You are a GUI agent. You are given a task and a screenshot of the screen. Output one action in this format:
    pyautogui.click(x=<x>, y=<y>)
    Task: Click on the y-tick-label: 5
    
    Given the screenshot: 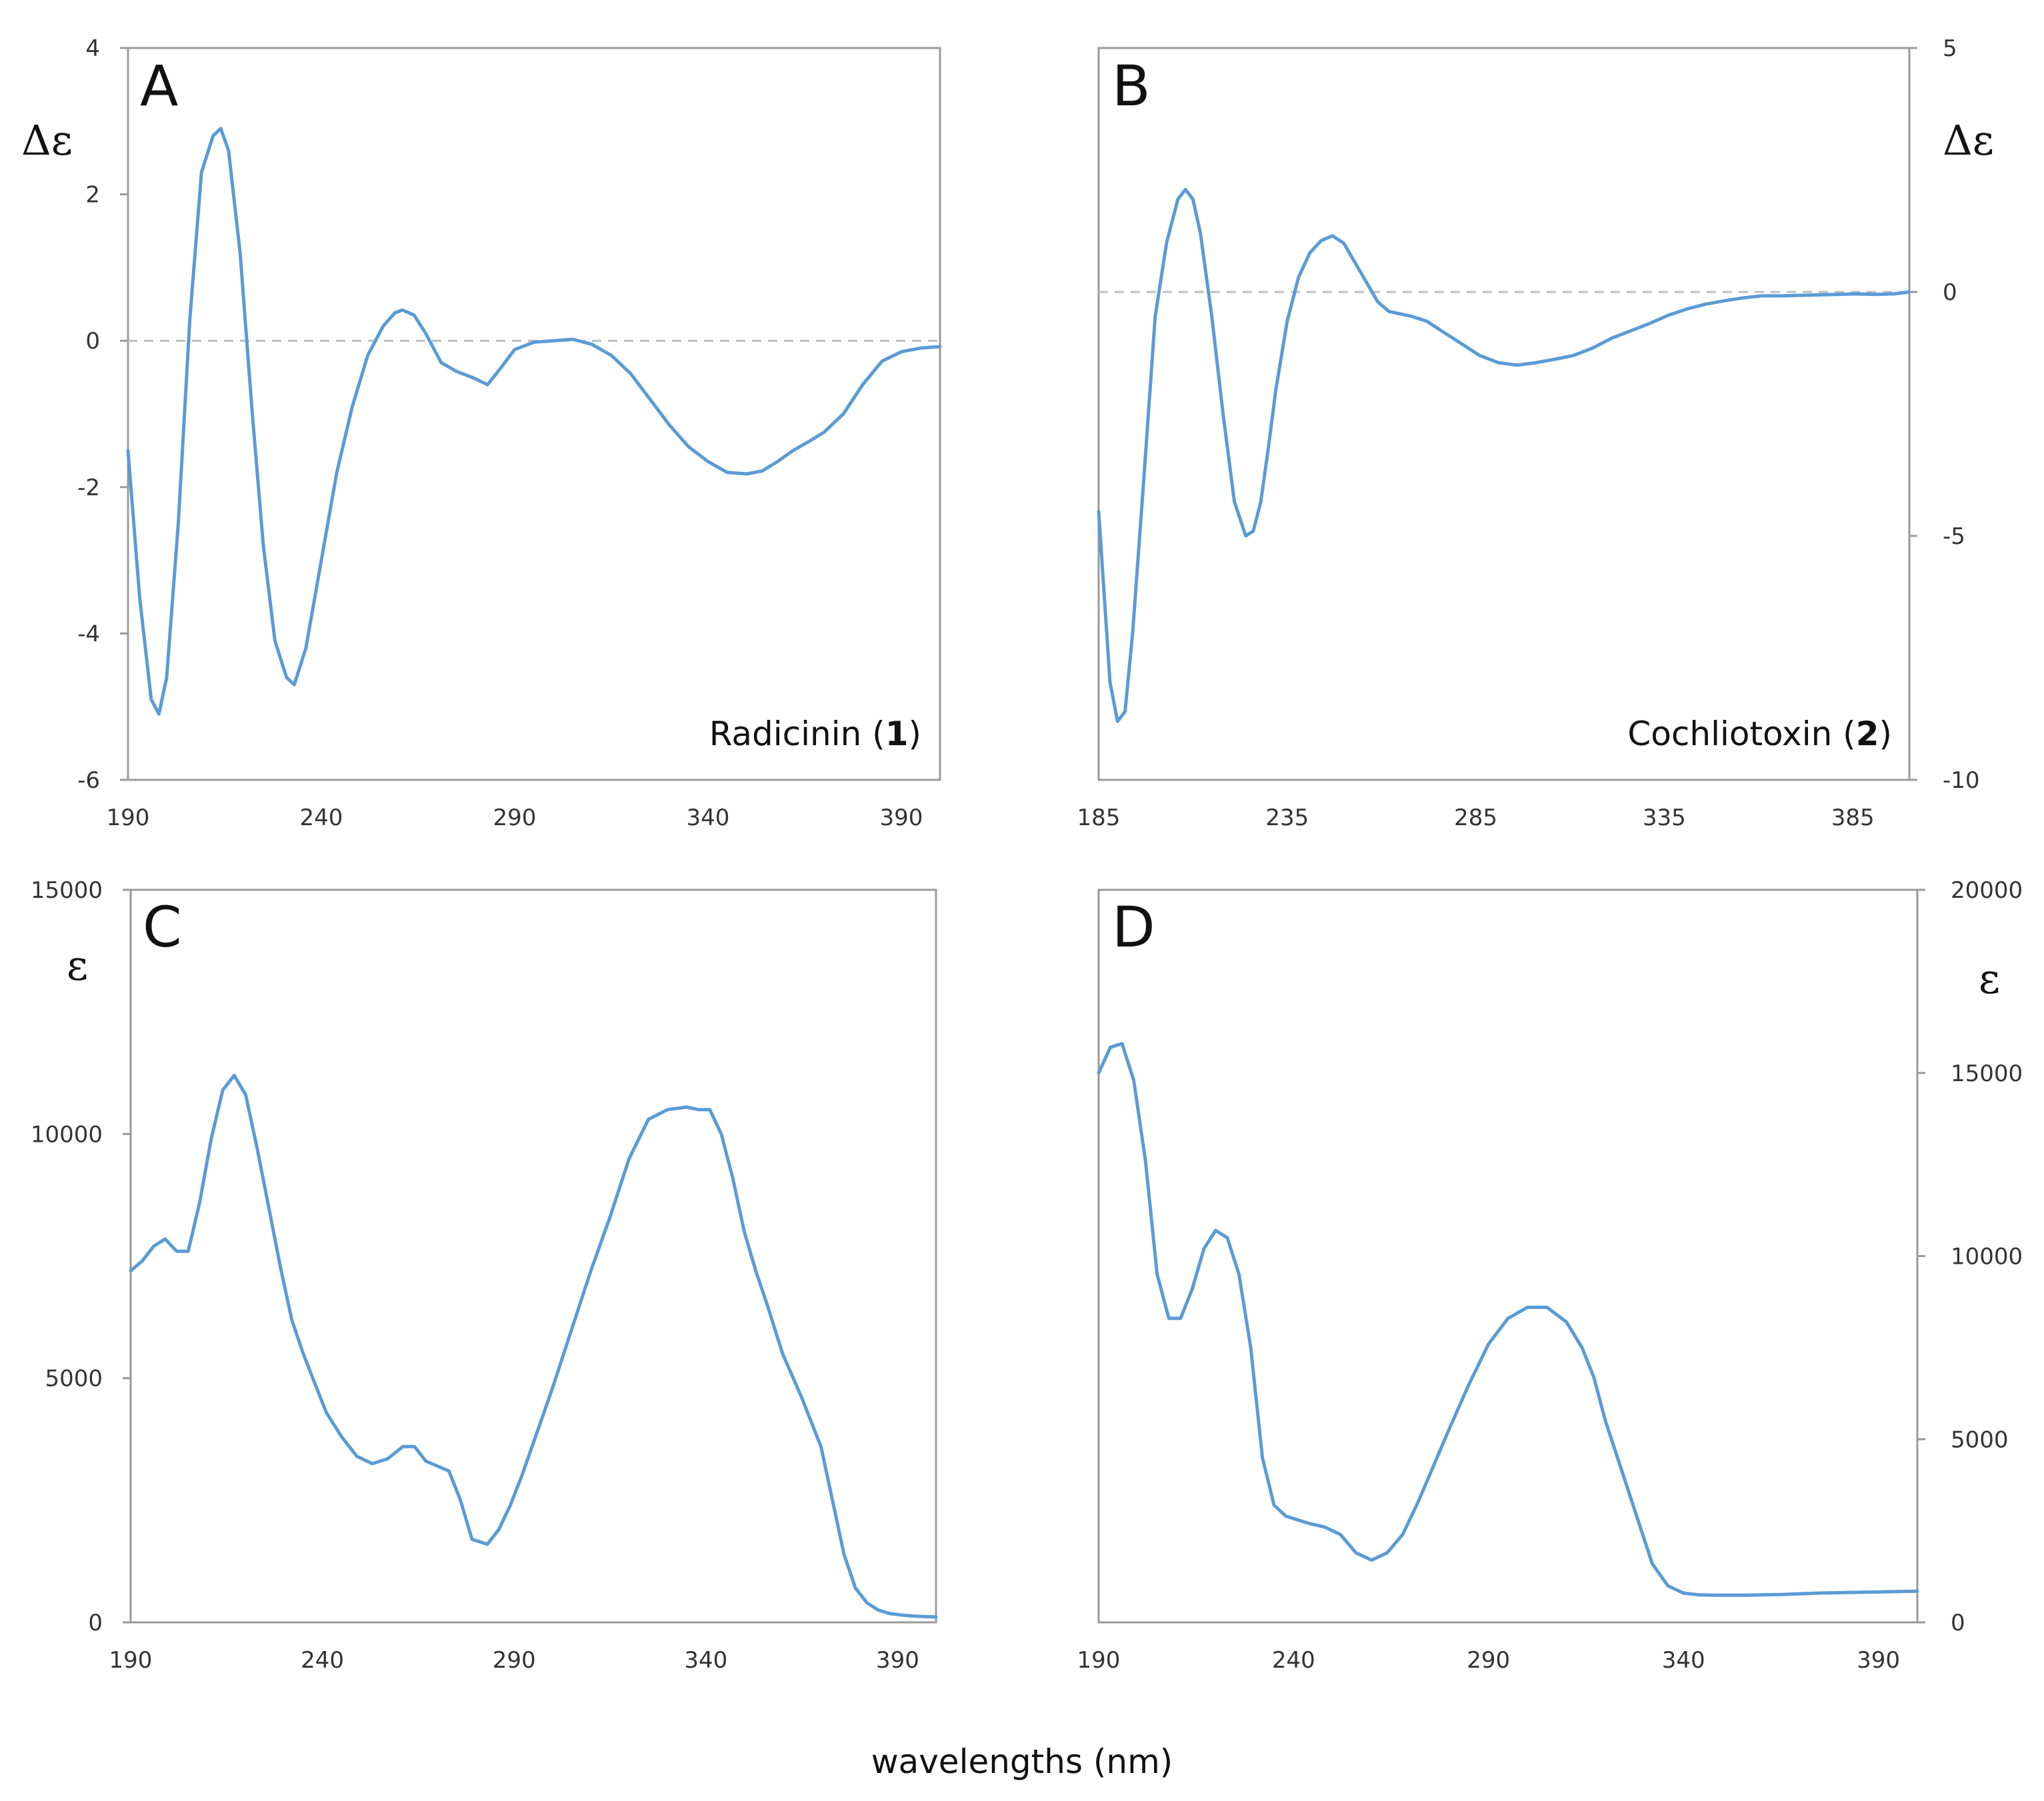 What is the action you would take?
    pyautogui.click(x=1950, y=49)
    